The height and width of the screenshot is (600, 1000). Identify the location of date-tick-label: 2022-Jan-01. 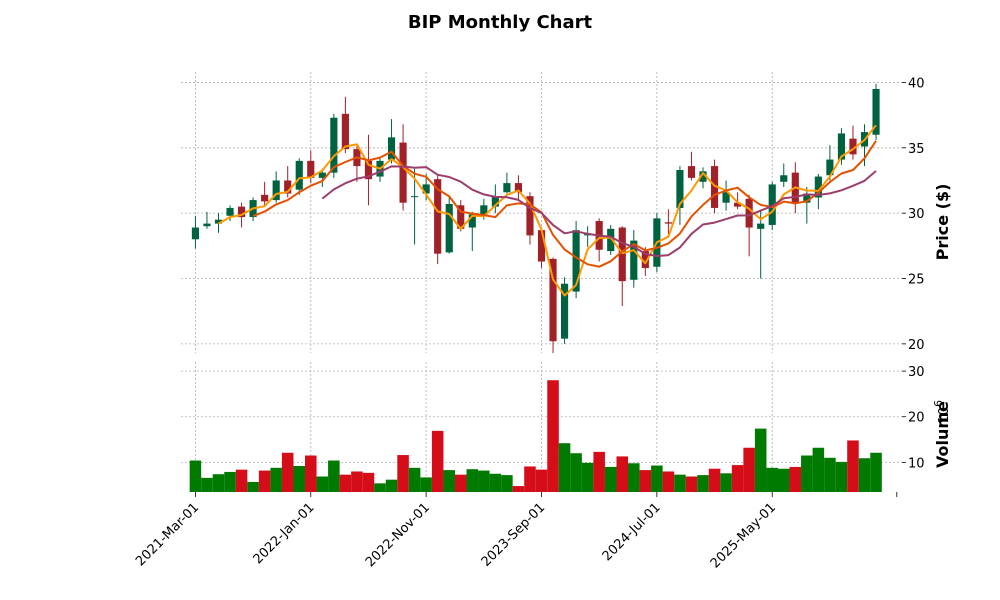
(284, 533).